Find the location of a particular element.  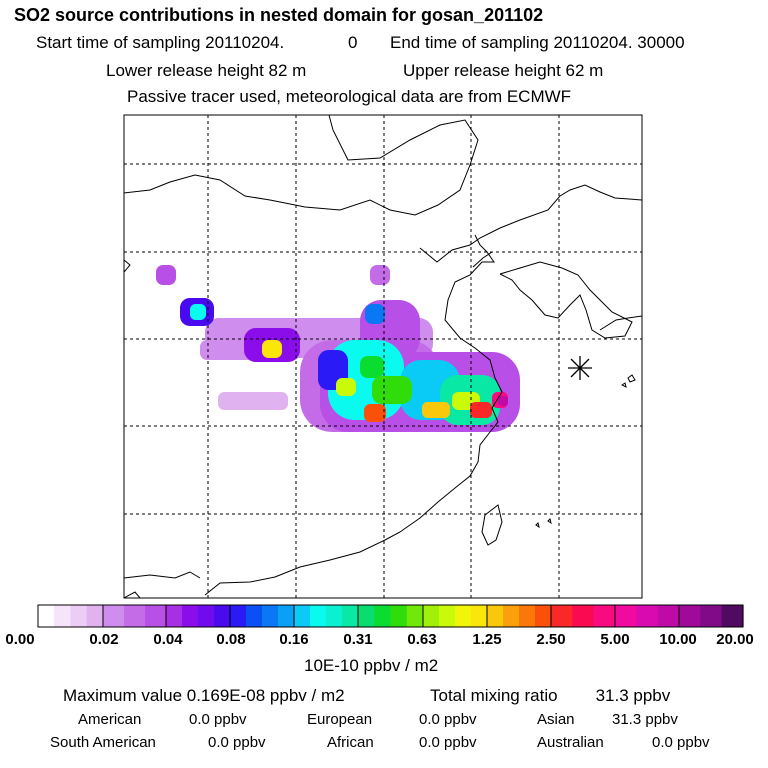

upper-release-height: Upper release height 62 m is located at coordinates (503, 70).